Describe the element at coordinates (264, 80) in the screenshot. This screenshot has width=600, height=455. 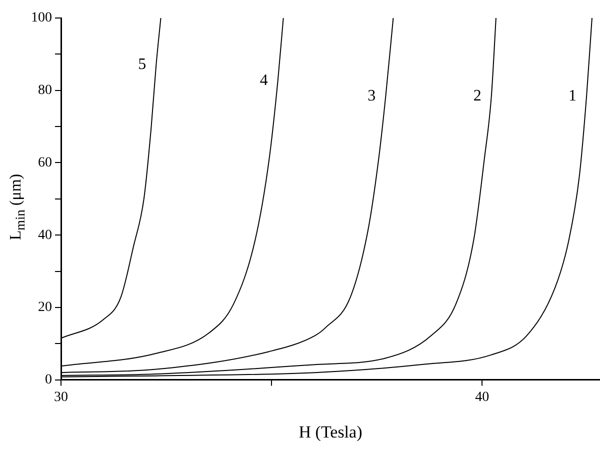
I see `series-label: 4` at that location.